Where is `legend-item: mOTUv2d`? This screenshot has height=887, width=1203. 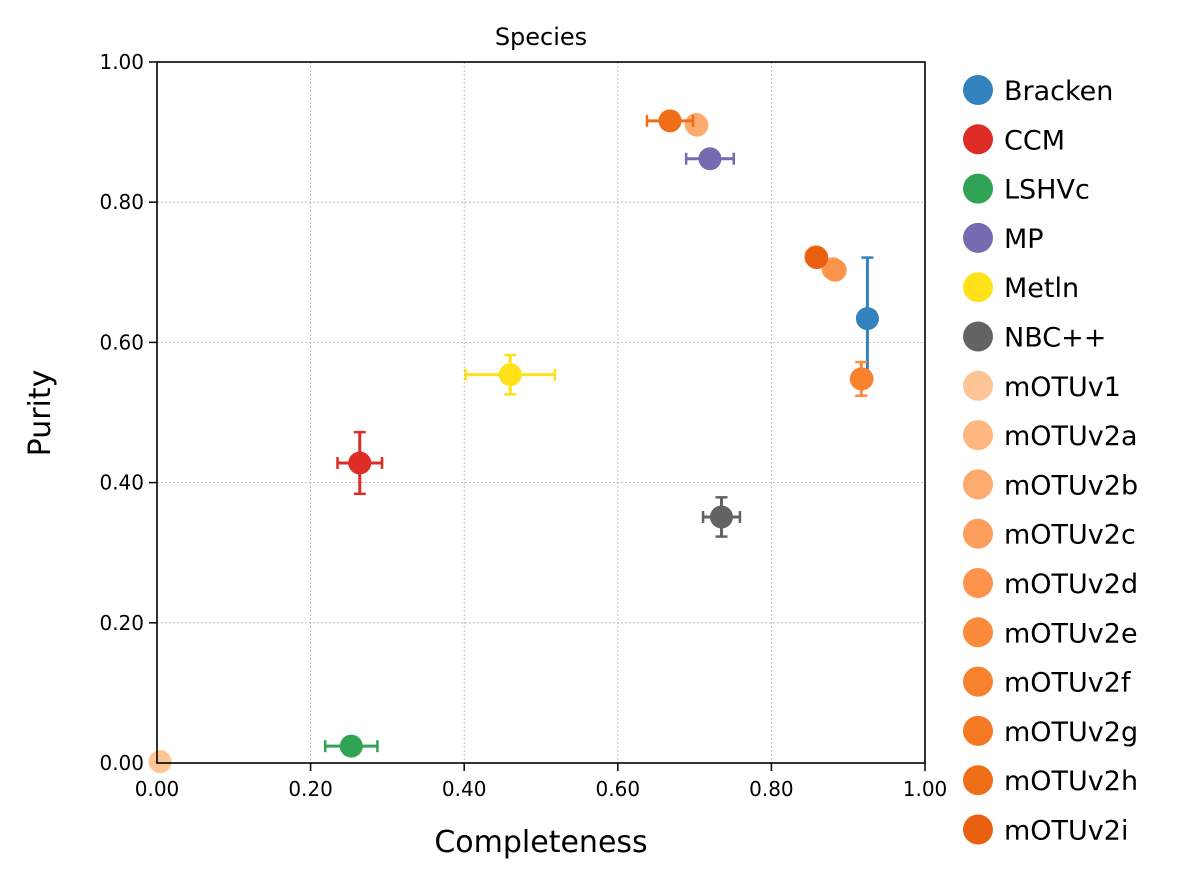
legend-item: mOTUv2d is located at coordinates (1050, 584).